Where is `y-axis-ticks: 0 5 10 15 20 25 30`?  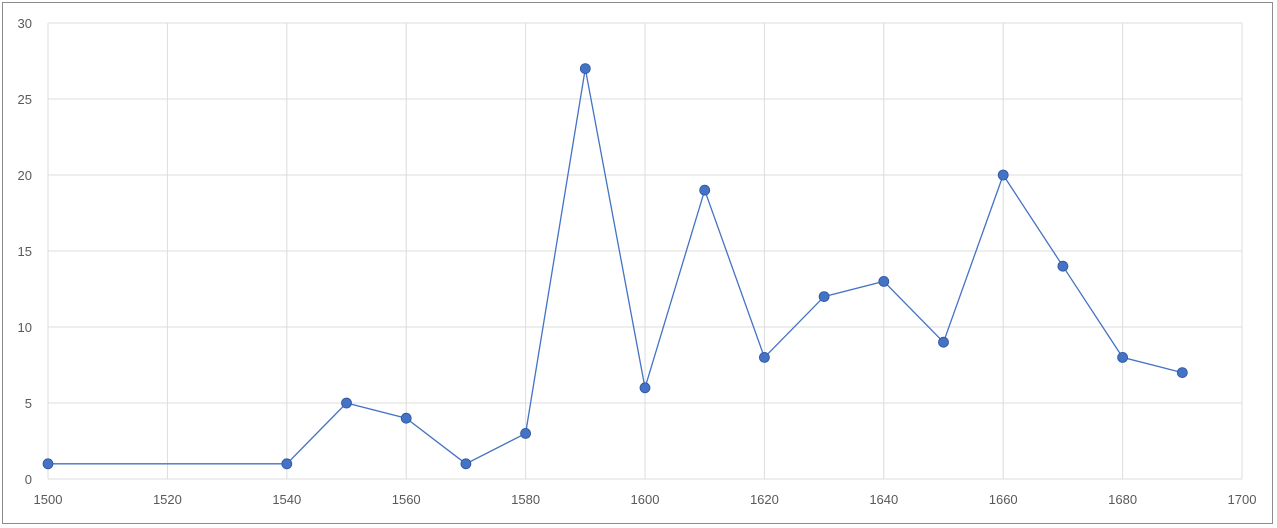 y-axis-ticks: 0 5 10 15 20 25 30 is located at coordinates (25, 251).